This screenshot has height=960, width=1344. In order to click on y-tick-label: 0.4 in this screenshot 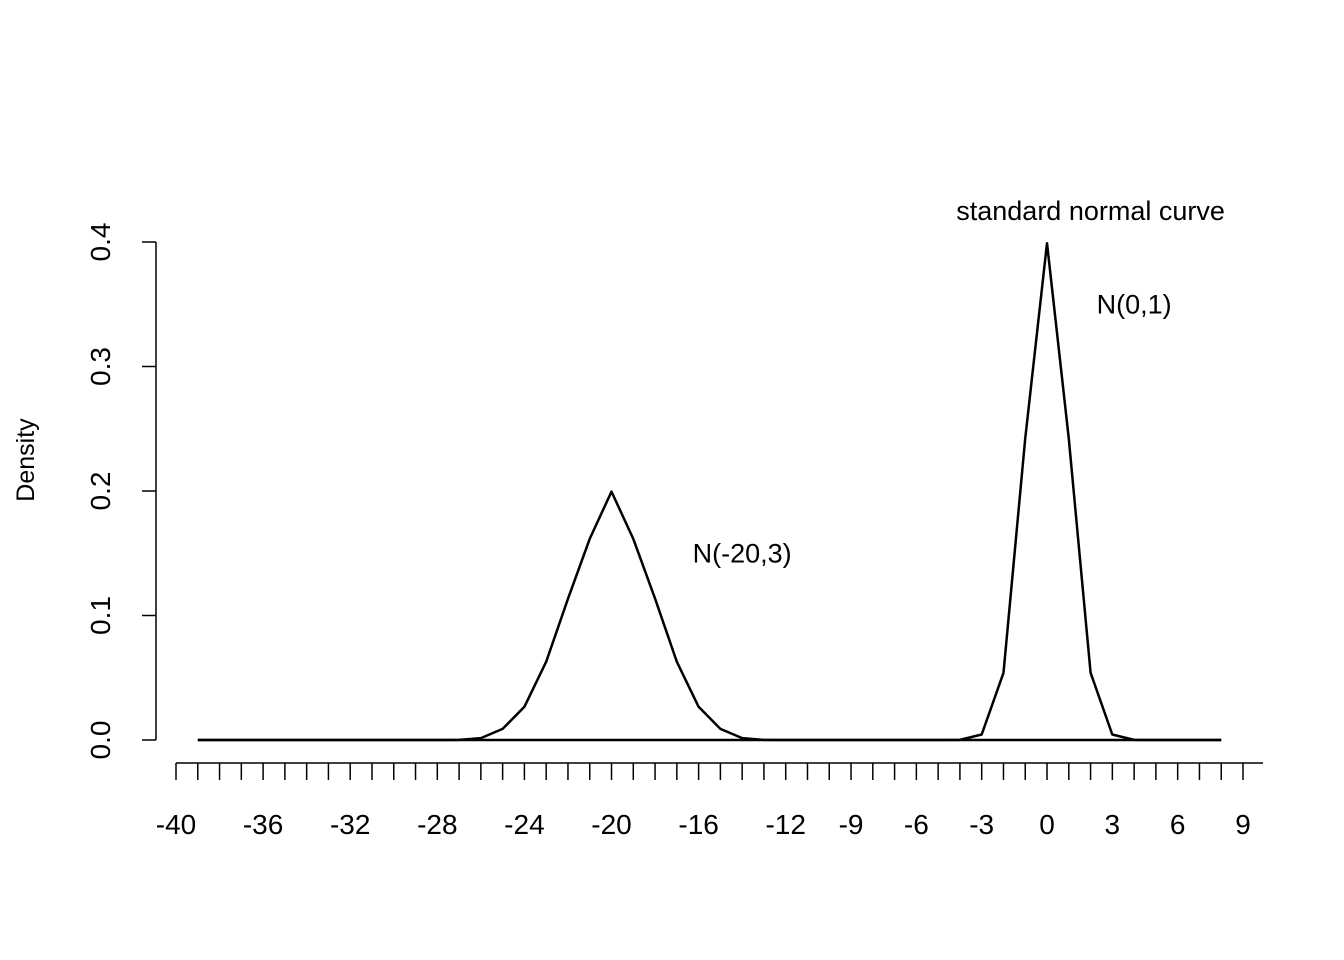, I will do `click(100, 242)`.